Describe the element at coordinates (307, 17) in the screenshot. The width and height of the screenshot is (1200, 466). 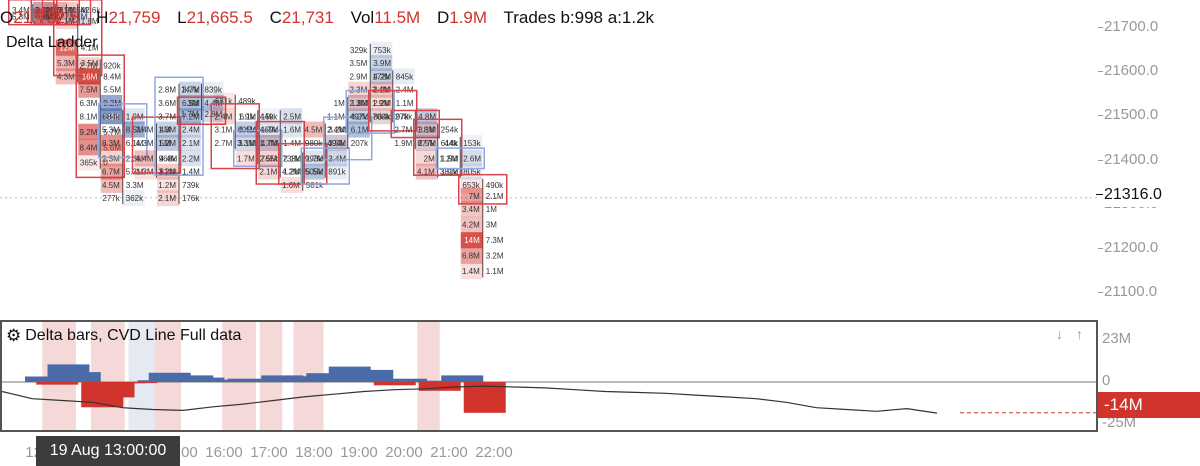
I see `close-value: 21,731` at that location.